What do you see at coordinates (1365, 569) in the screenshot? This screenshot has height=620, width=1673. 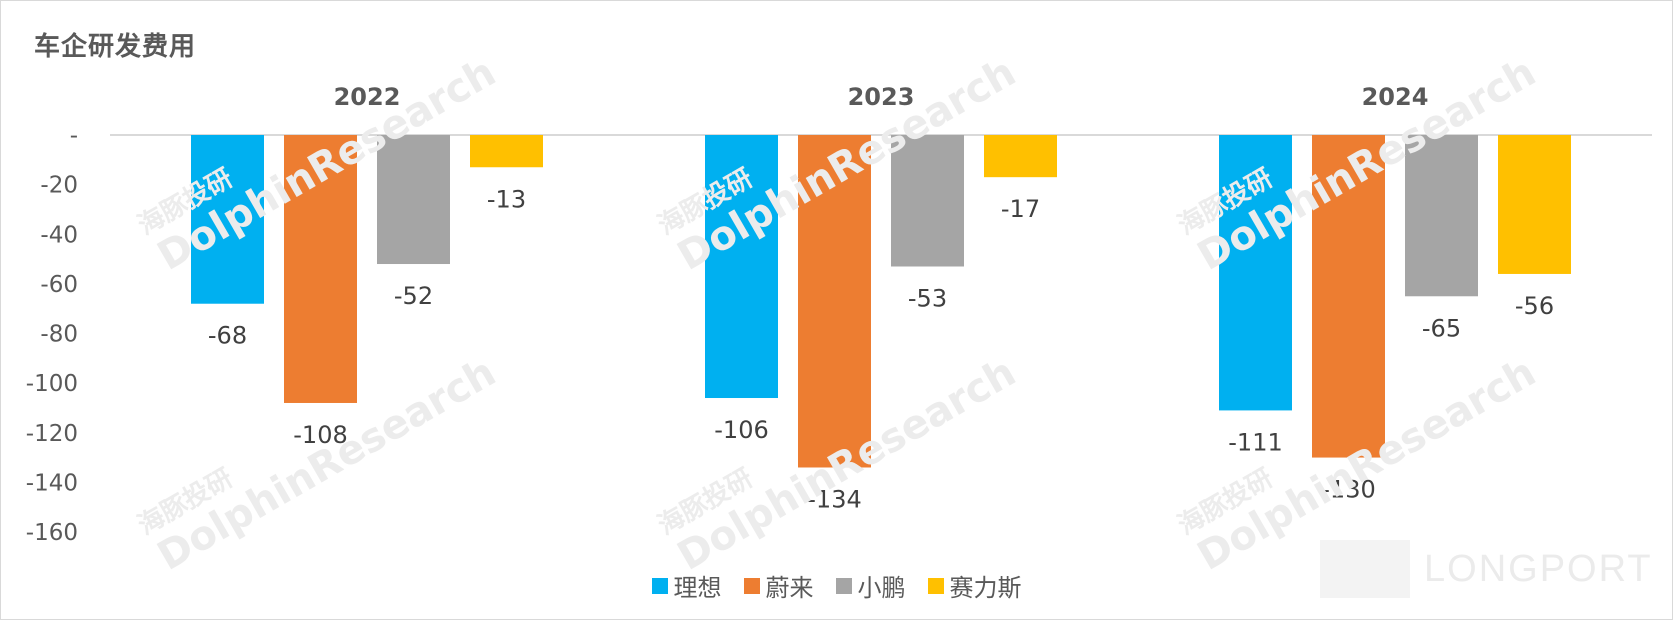 I see `logo-mark-icon` at bounding box center [1365, 569].